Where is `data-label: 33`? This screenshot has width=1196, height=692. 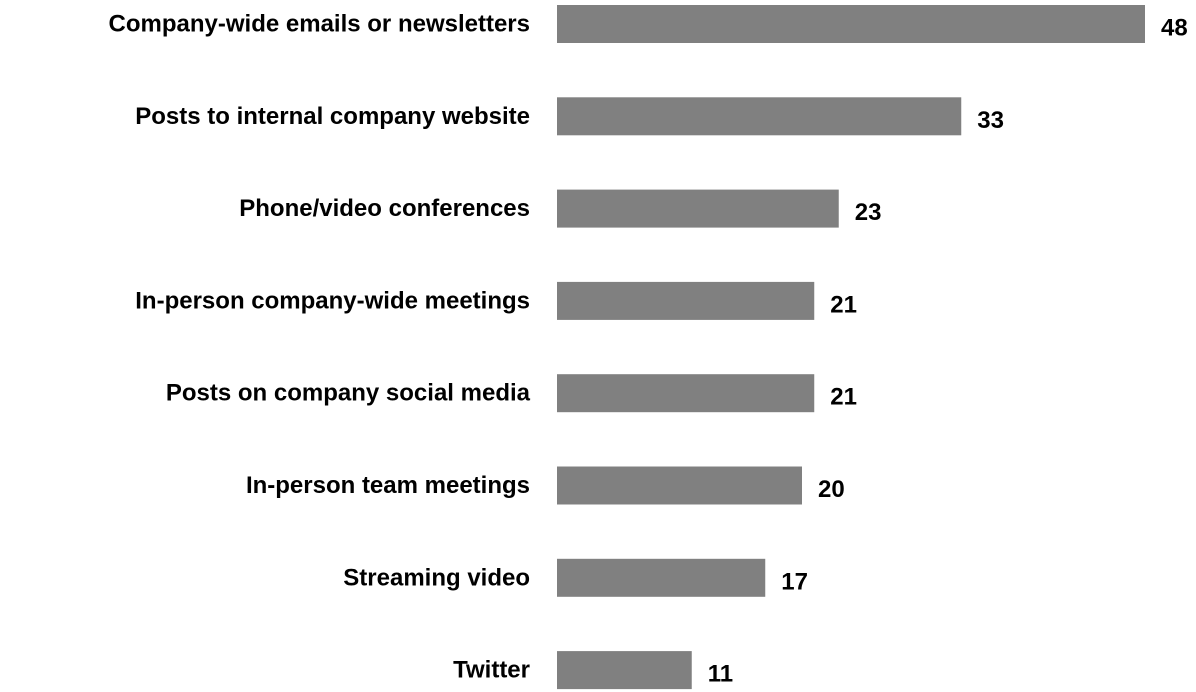
data-label: 33 is located at coordinates (990, 120).